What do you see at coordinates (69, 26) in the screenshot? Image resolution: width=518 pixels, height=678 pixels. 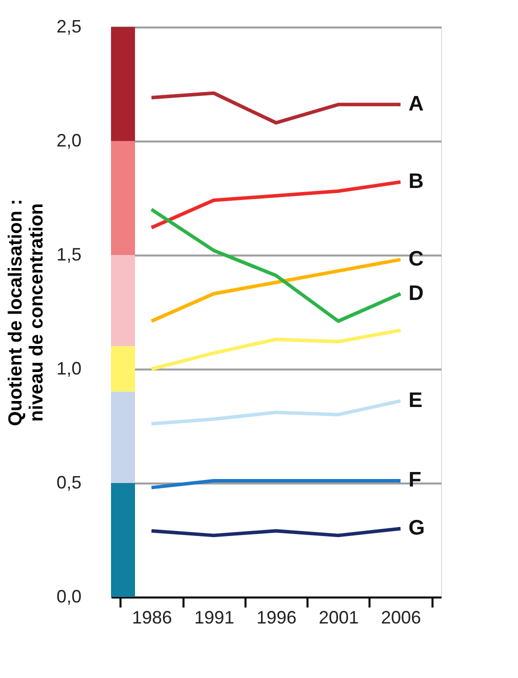 I see `y-tick-label: 2,5` at bounding box center [69, 26].